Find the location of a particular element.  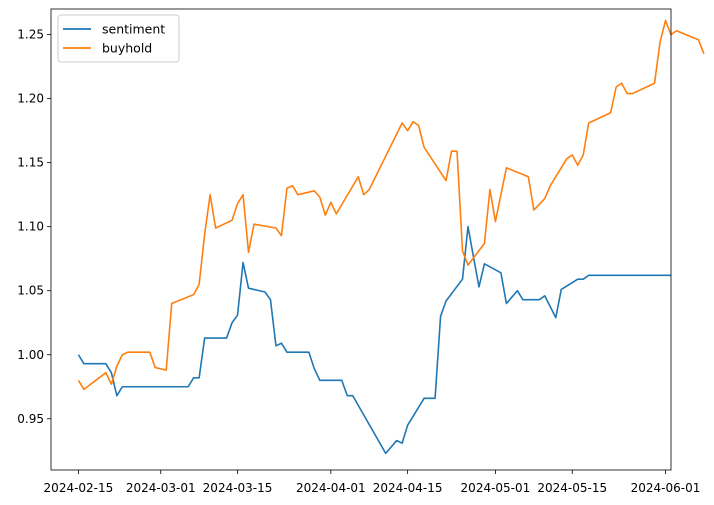

x-tick-label: 2024-03-15 is located at coordinates (238, 488).